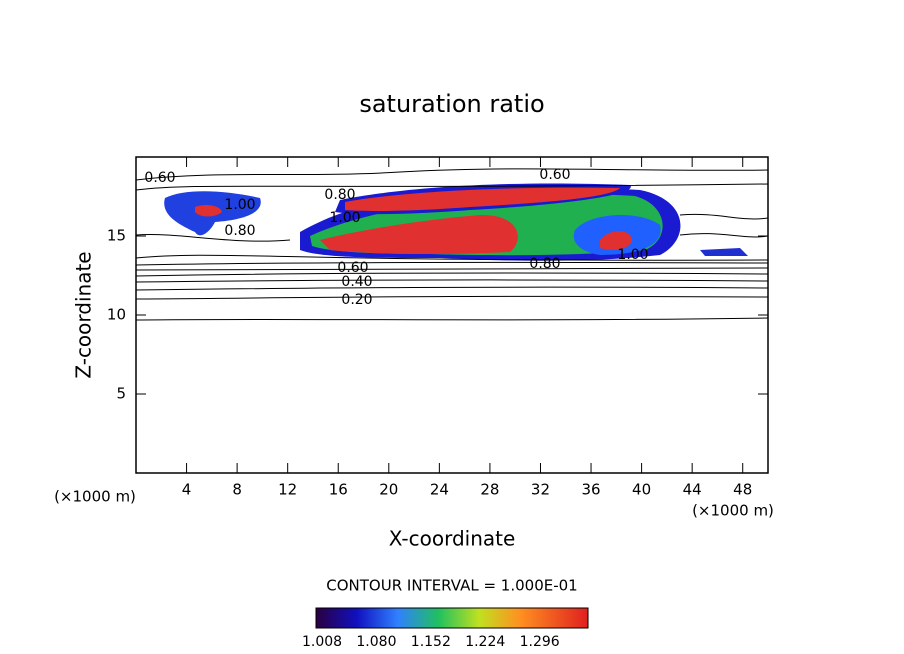 The height and width of the screenshot is (654, 904). Describe the element at coordinates (452, 539) in the screenshot. I see `x-axis-label: X-coordinate` at that location.